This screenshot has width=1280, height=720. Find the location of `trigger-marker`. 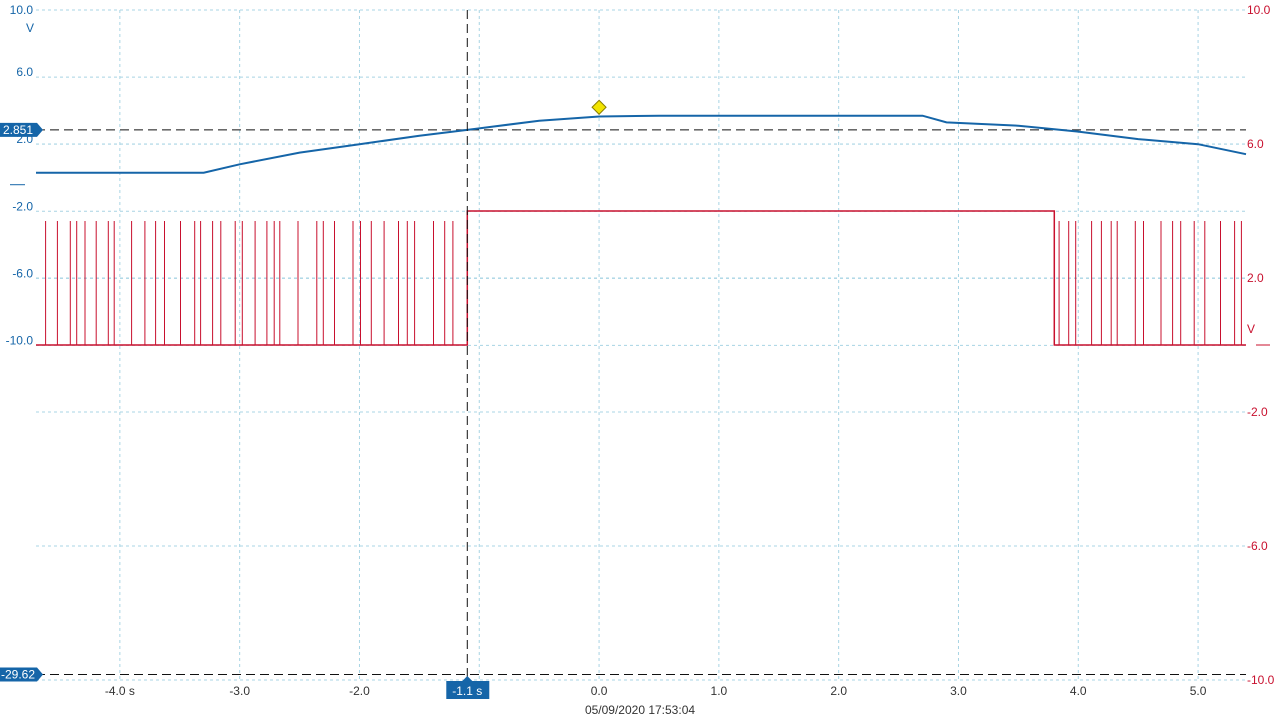

trigger-marker is located at coordinates (599, 107).